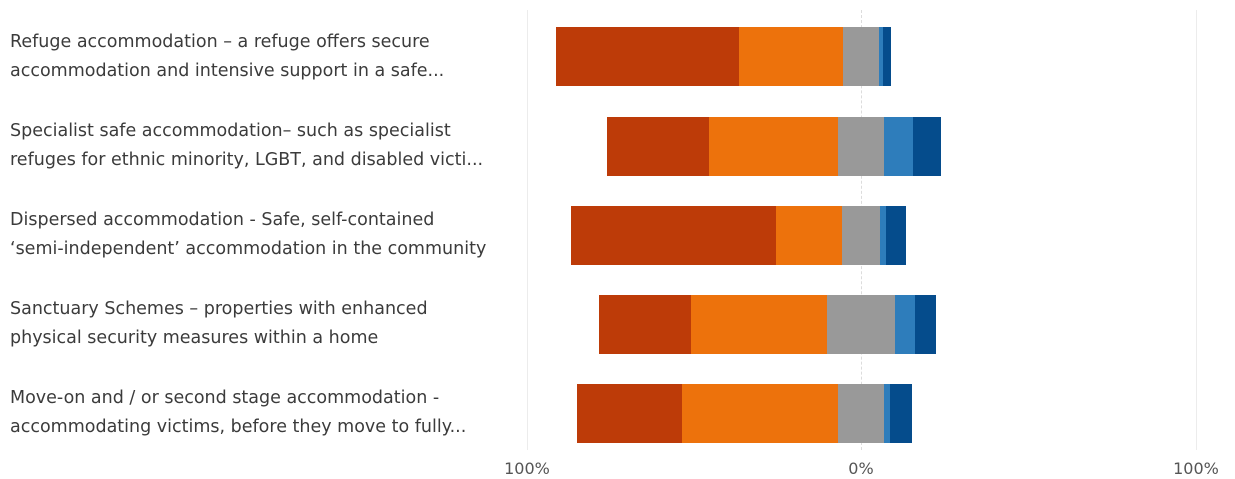 This screenshot has width=1235, height=479. What do you see at coordinates (527, 230) in the screenshot?
I see `left-gridline` at bounding box center [527, 230].